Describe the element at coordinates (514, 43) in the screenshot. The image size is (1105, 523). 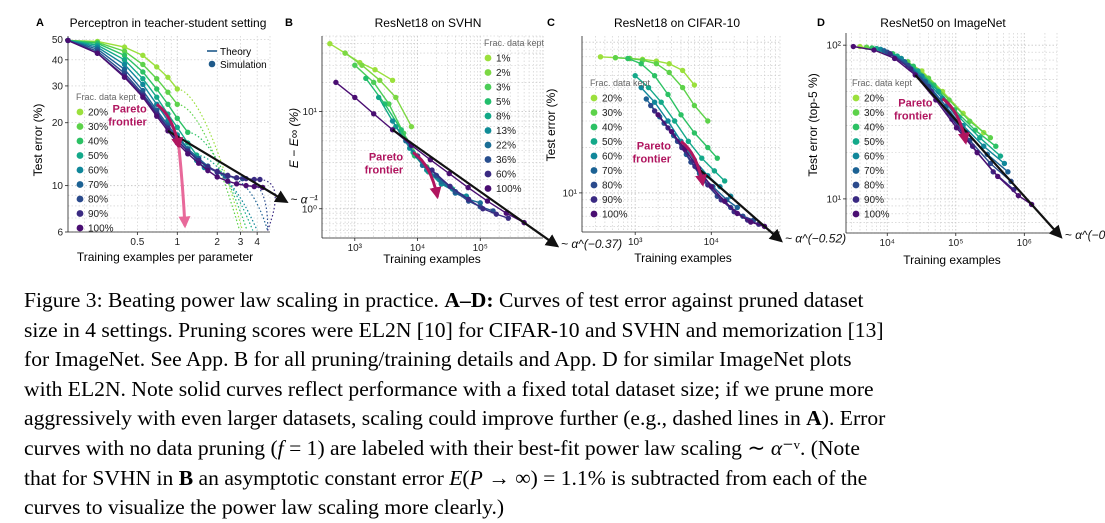
I see `legend-title: Frac. data kept` at that location.